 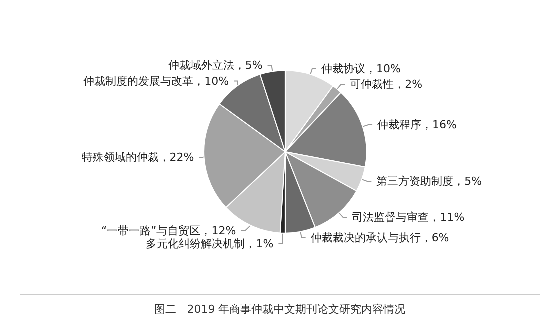 What do you see at coordinates (210, 244) in the screenshot?
I see `slice-label: 多元化纠纷解决机制，1%` at bounding box center [210, 244].